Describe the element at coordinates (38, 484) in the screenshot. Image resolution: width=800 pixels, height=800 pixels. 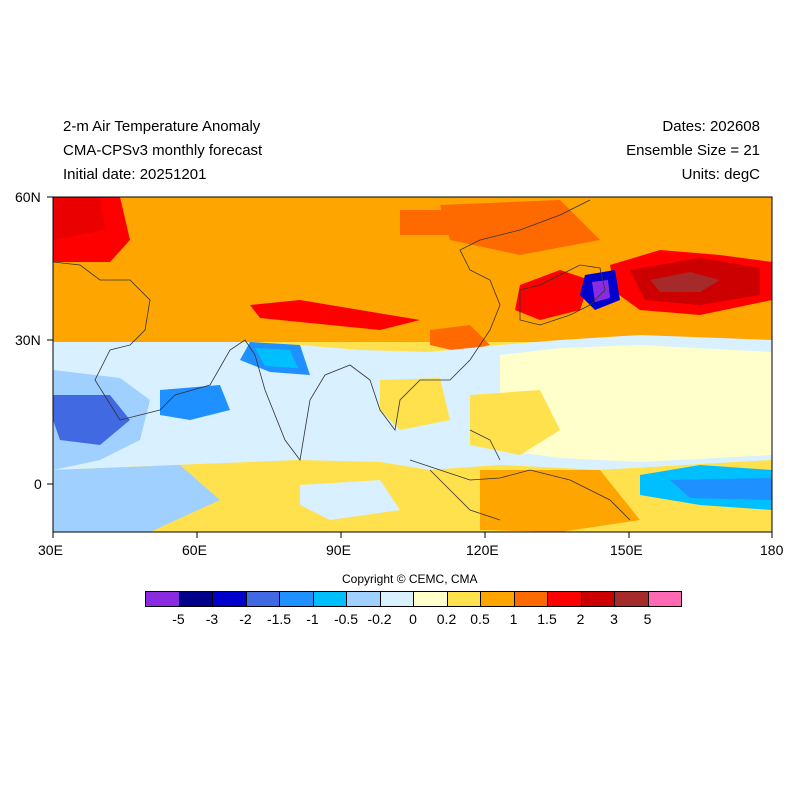
I see `lat-label-0: 0` at that location.